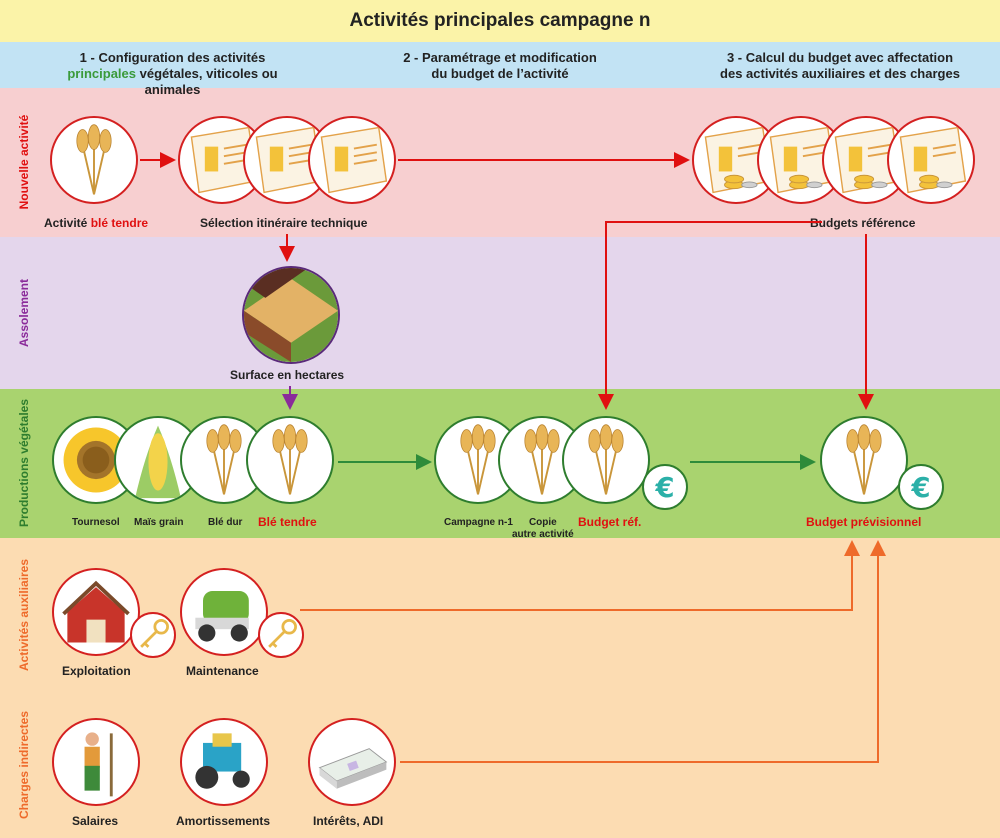 The image size is (1000, 838). Describe the element at coordinates (96, 612) in the screenshot. I see `barn-icon` at that location.